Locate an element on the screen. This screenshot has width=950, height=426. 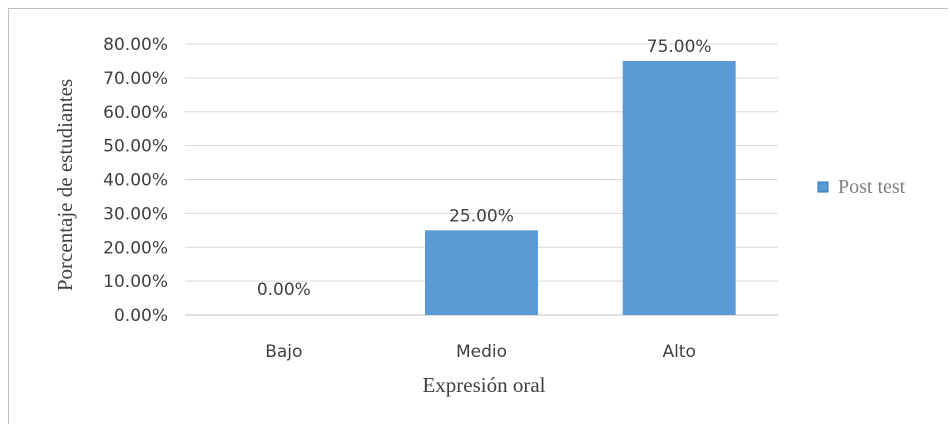
y-tick-label: 60.00% is located at coordinates (135, 113).